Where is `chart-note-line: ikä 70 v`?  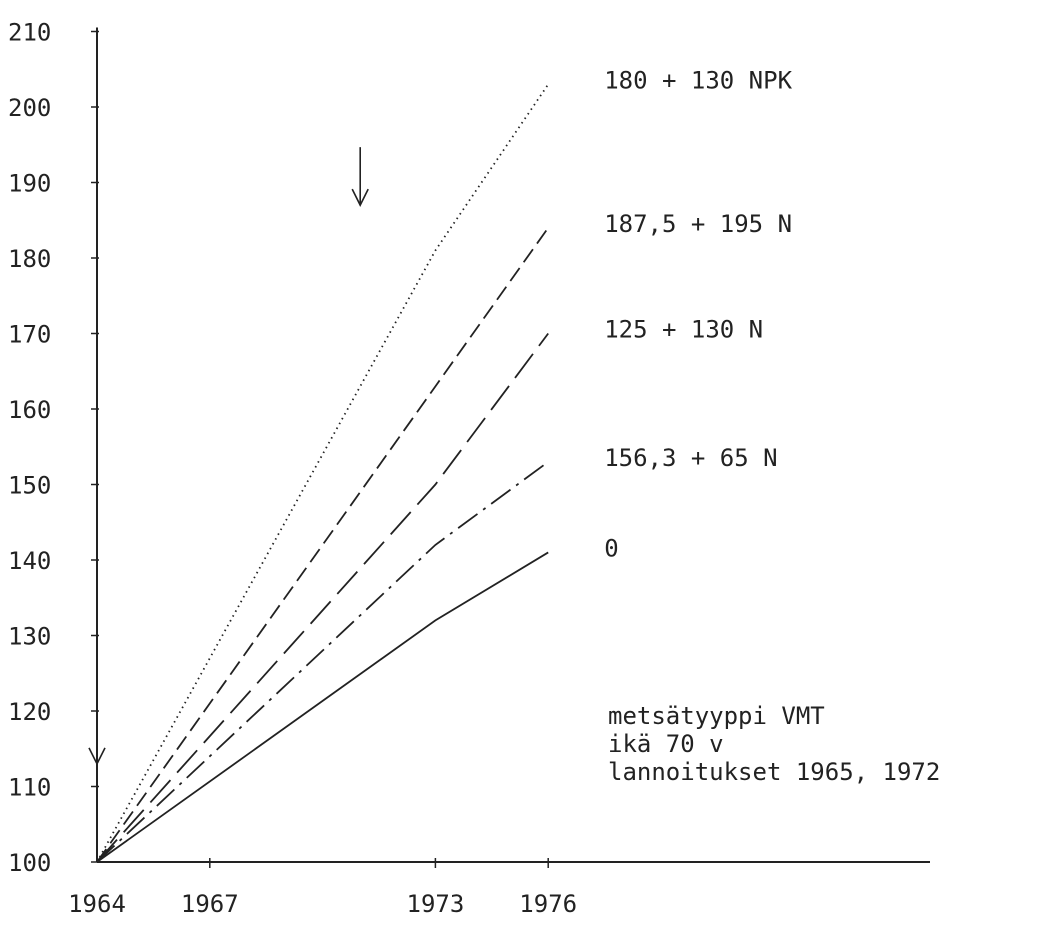 chart-note-line: ikä 70 v is located at coordinates (666, 744).